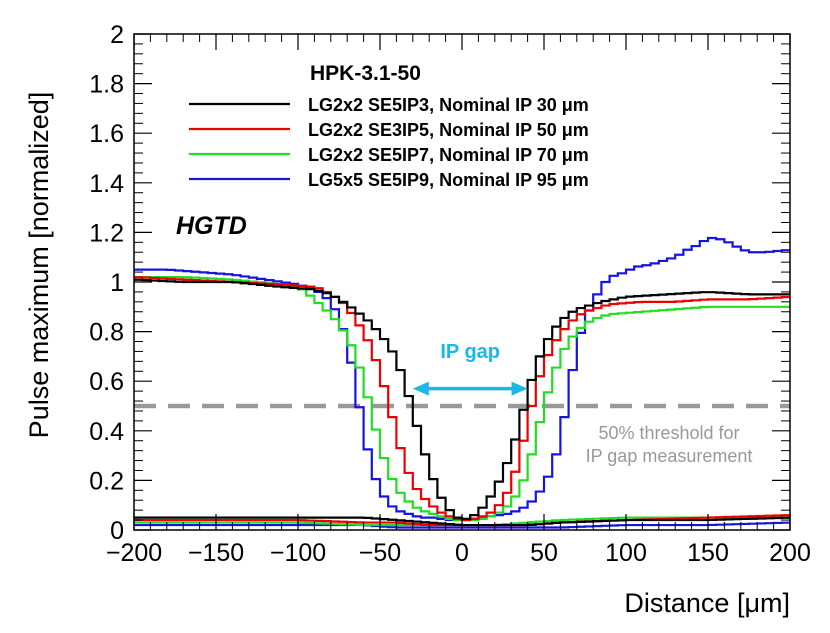  Describe the element at coordinates (420, 388) in the screenshot. I see `ip-gap-arrowhead-left` at that location.